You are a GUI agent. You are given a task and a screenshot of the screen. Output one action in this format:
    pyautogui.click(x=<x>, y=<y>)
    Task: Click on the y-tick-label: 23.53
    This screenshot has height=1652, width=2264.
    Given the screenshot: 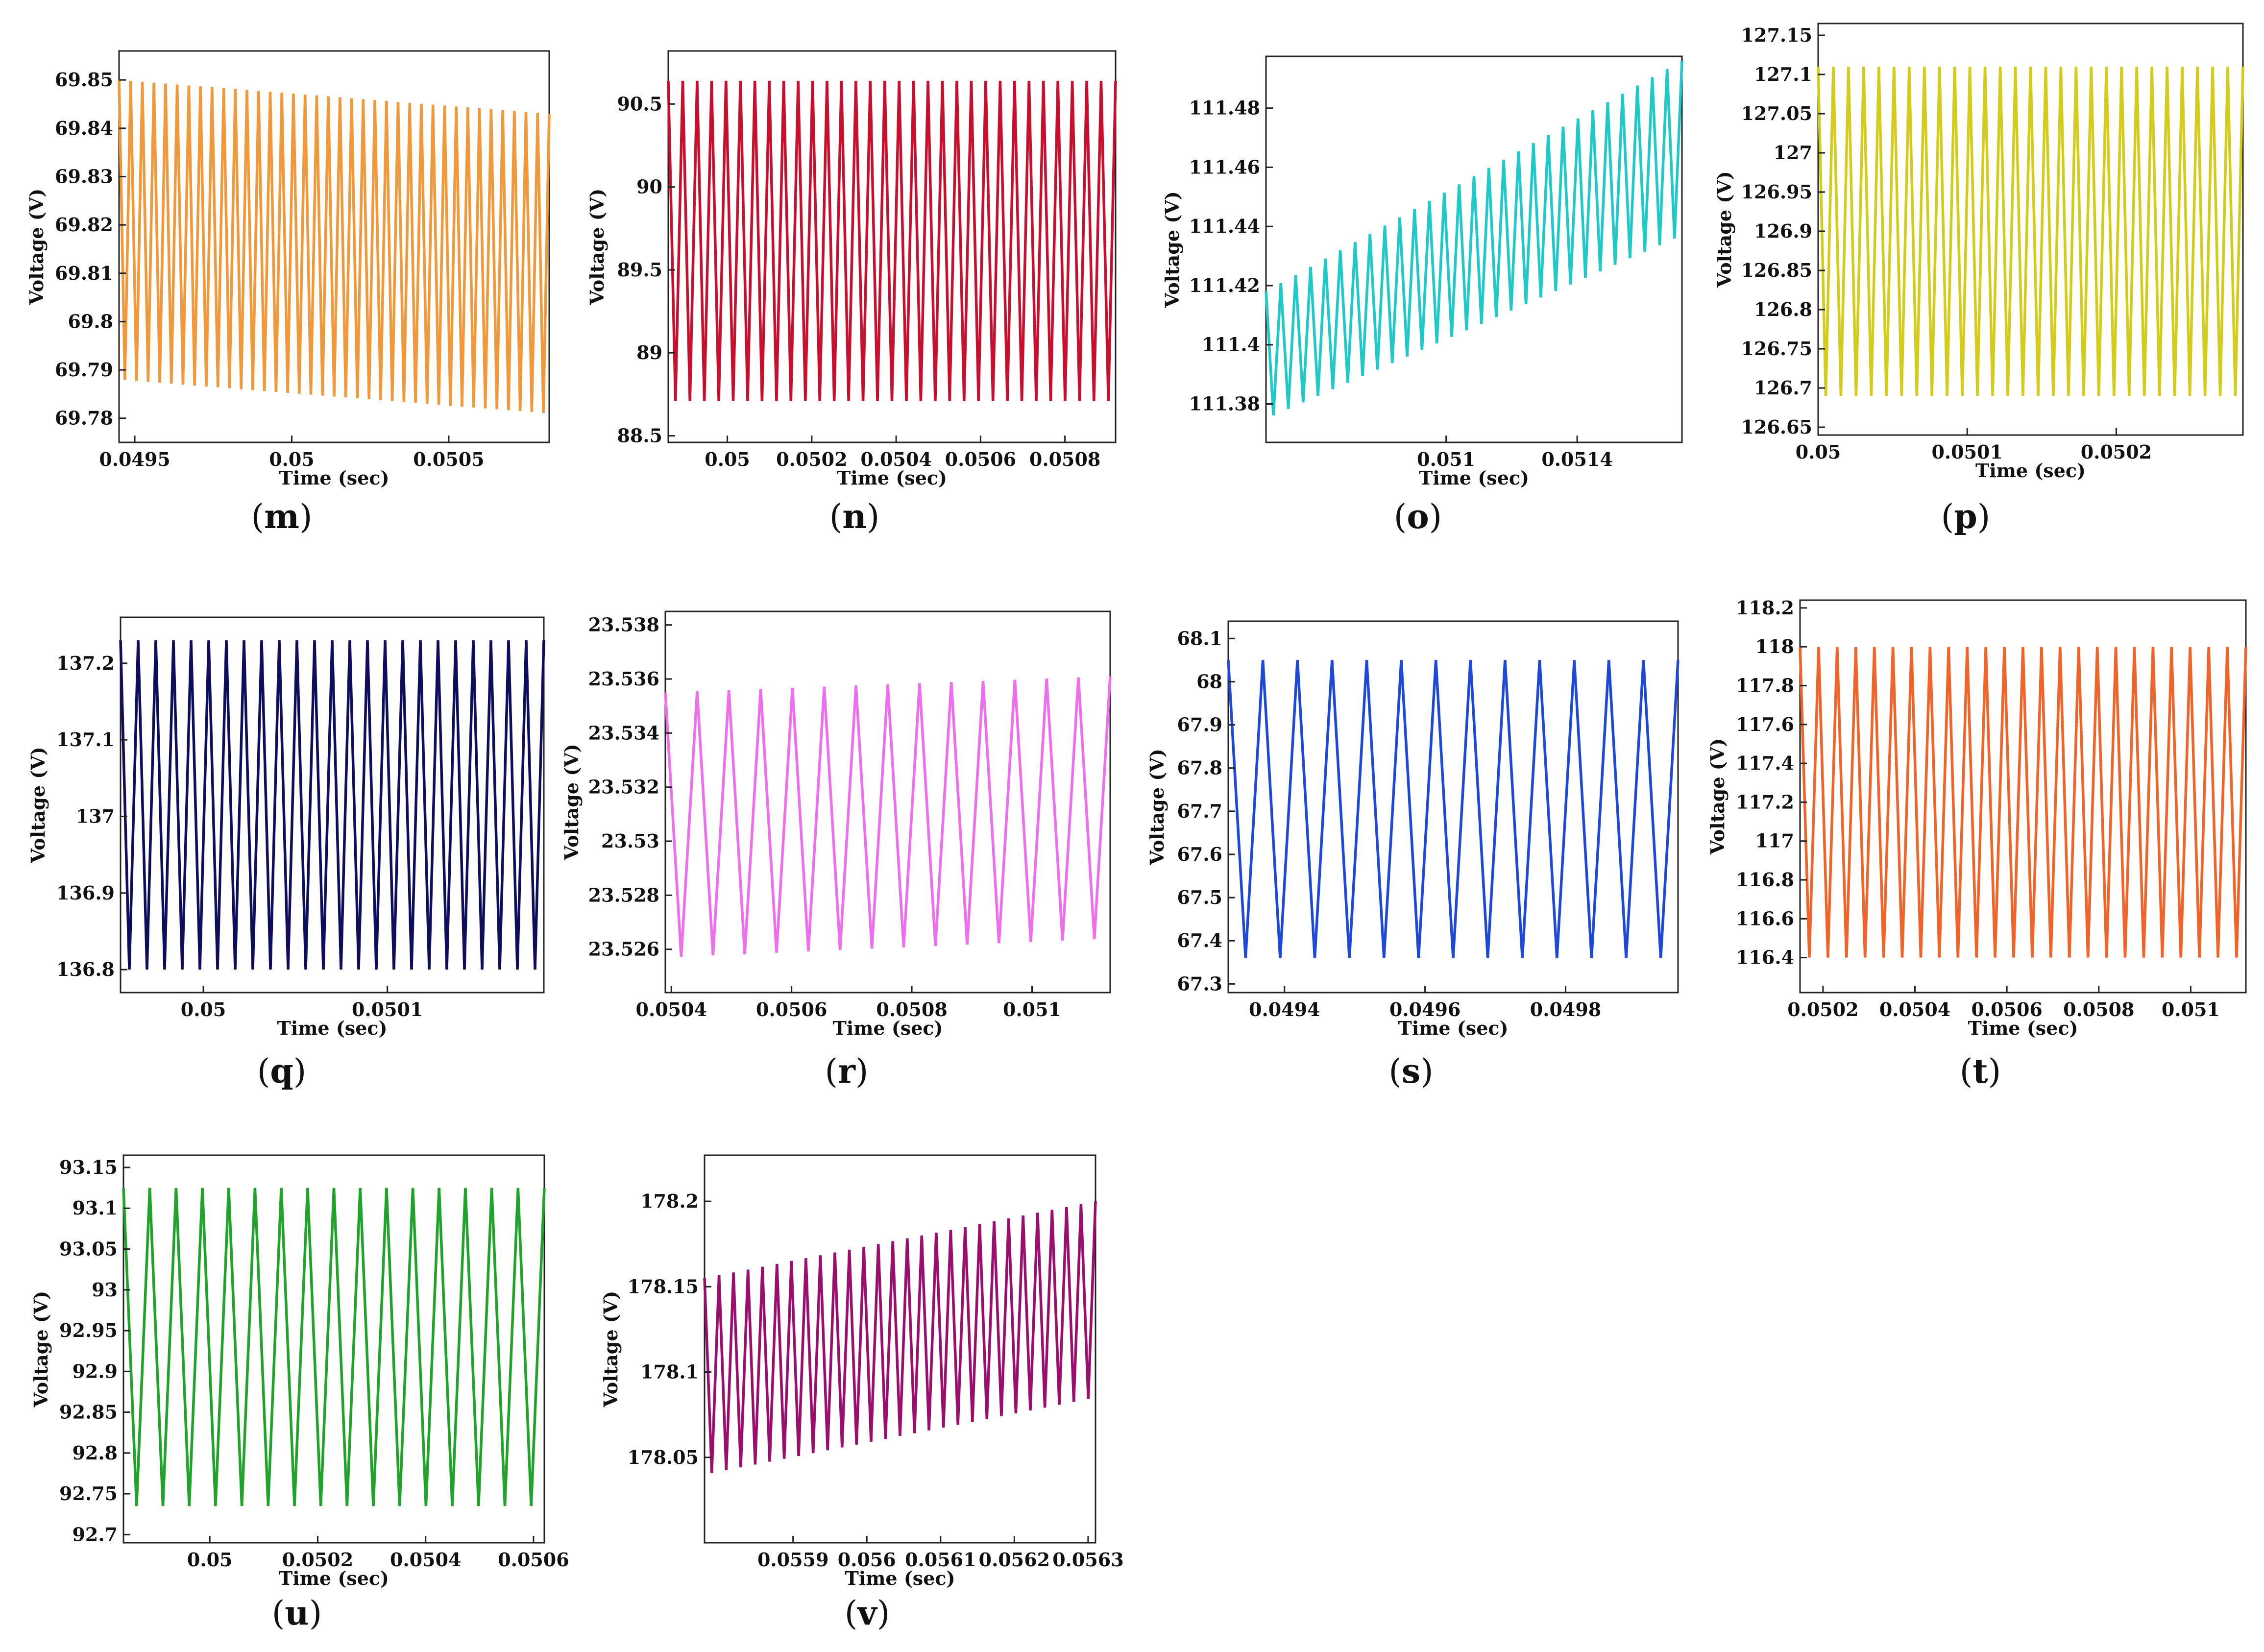 What is the action you would take?
    pyautogui.click(x=630, y=841)
    